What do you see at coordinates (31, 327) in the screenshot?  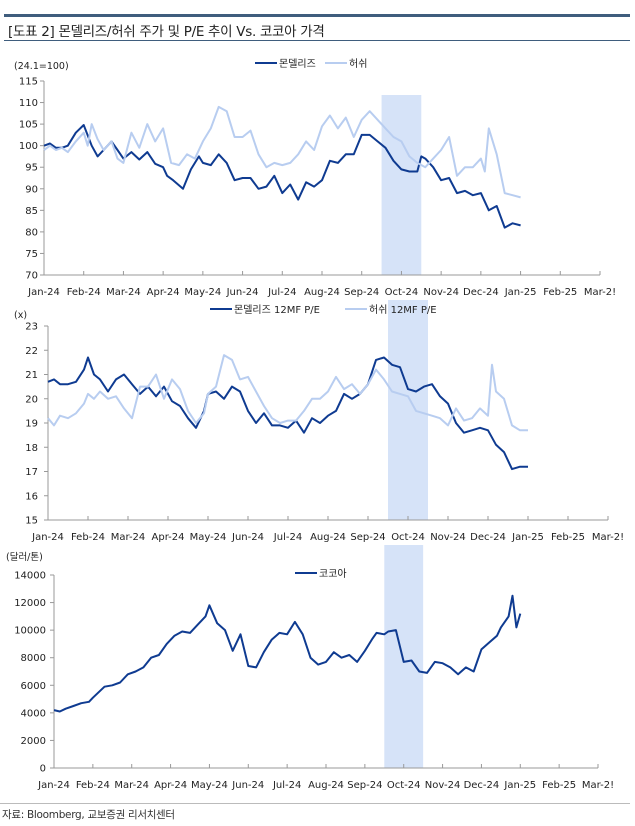 I see `y-tick-label: 23` at bounding box center [31, 327].